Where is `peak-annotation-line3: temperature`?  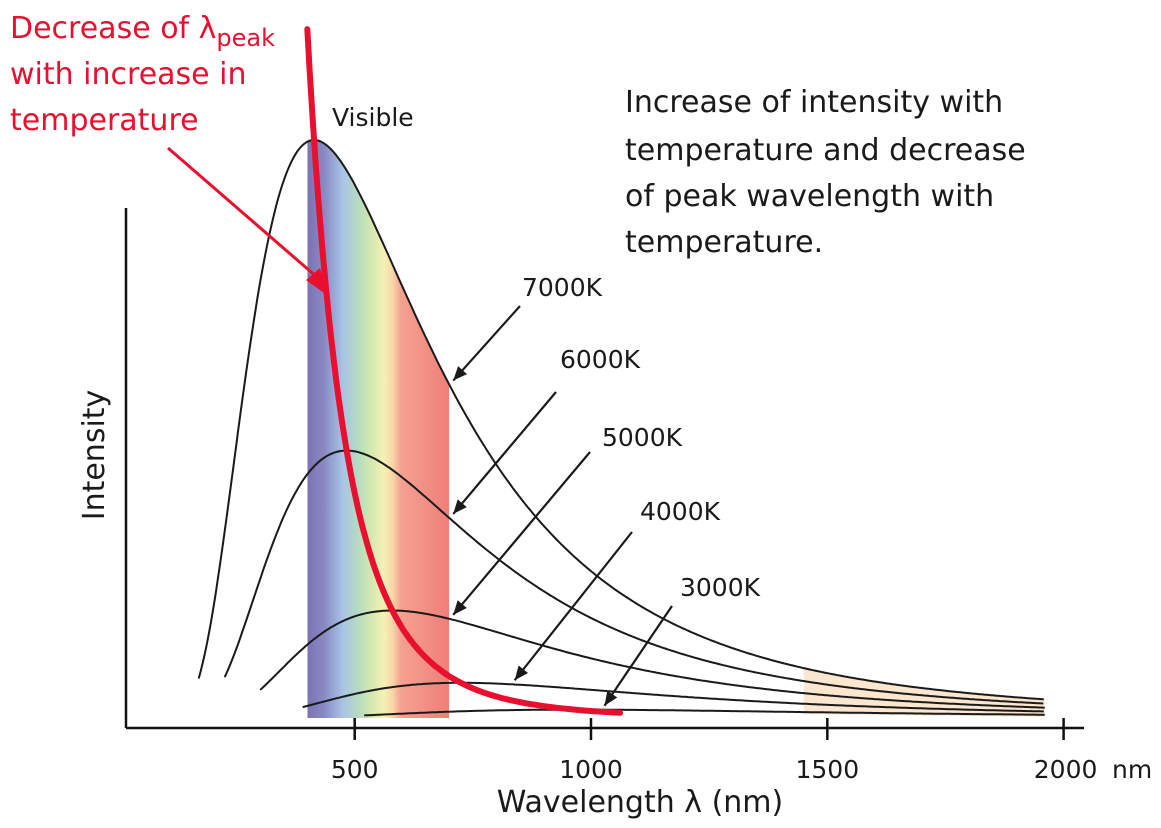
peak-annotation-line3: temperature is located at coordinates (104, 120).